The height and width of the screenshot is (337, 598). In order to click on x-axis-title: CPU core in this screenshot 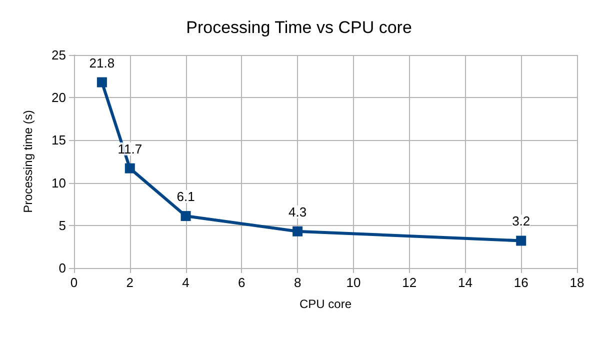, I will do `click(325, 304)`.